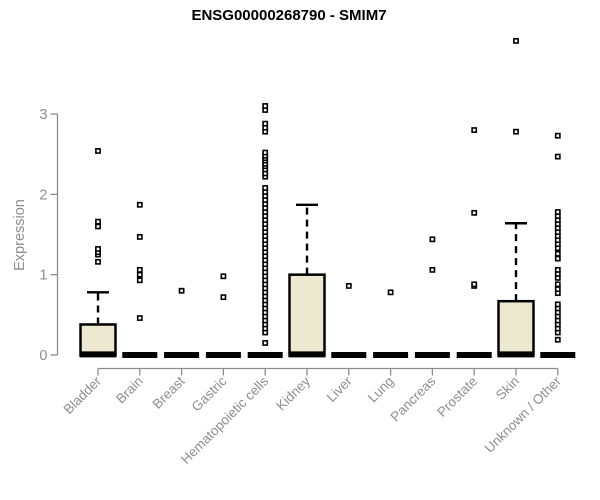 The height and width of the screenshot is (500, 600). Describe the element at coordinates (140, 355) in the screenshot. I see `box-collapsed-brain` at that location.